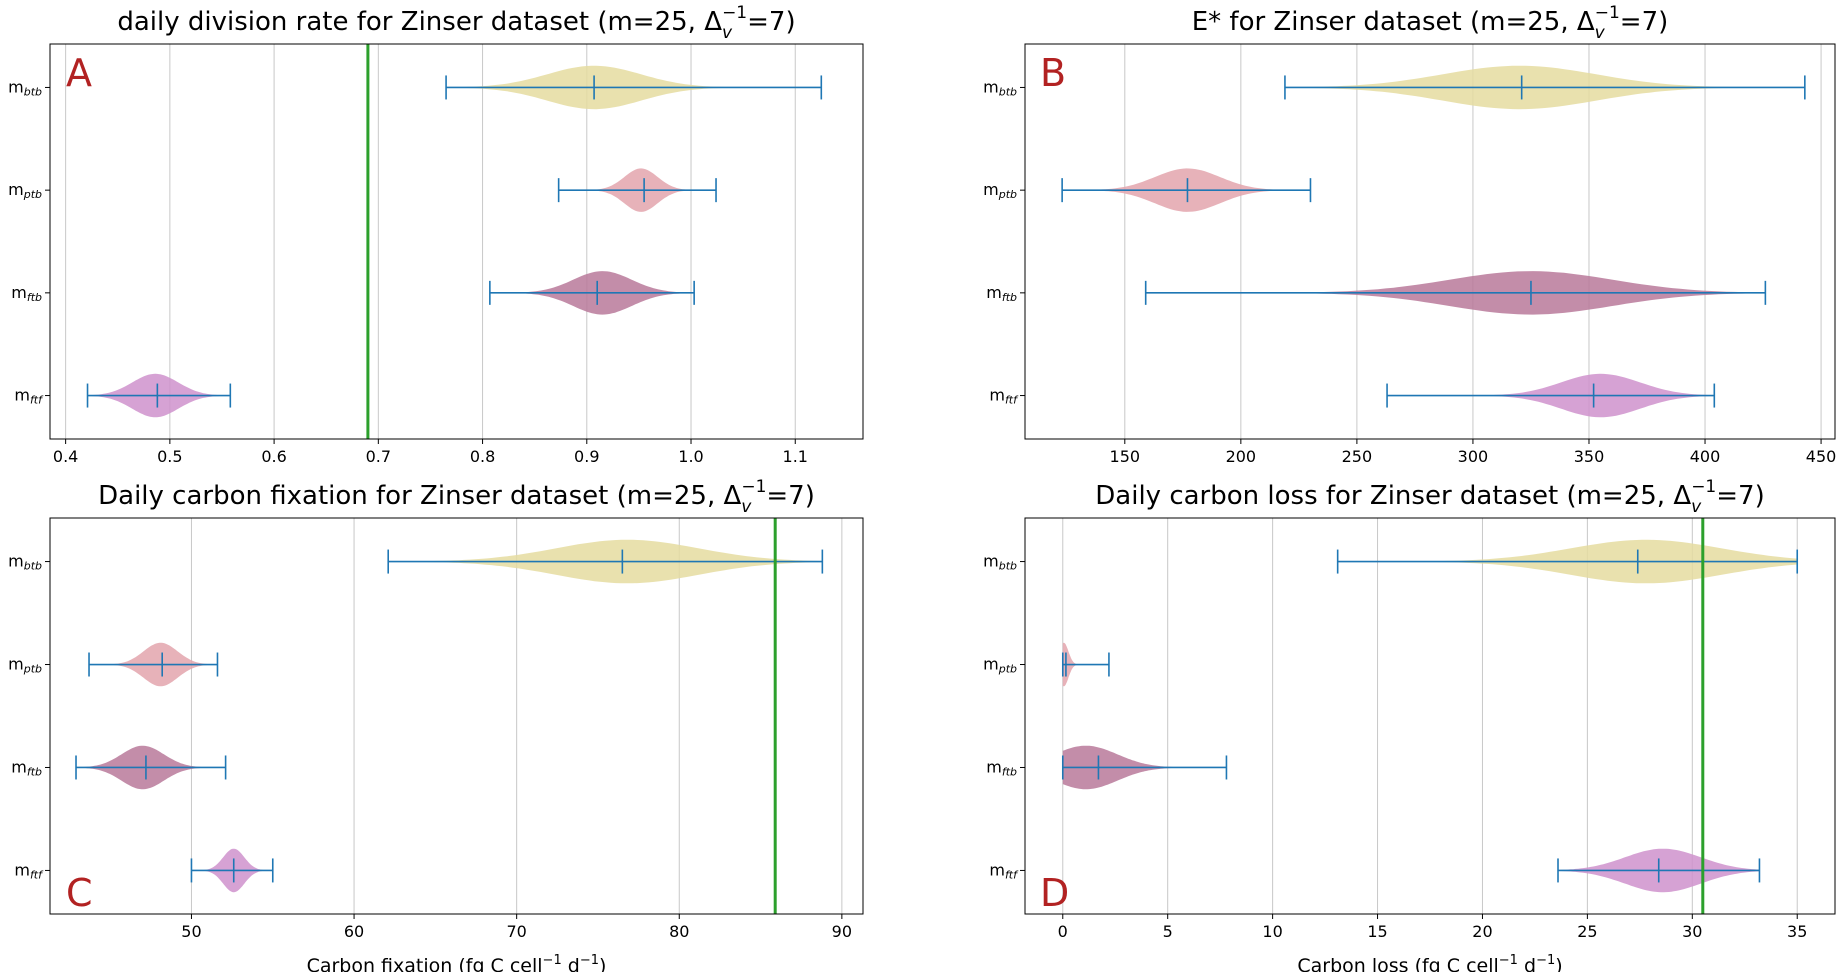  What do you see at coordinates (1587, 931) in the screenshot?
I see `x-tick-label: 25` at bounding box center [1587, 931].